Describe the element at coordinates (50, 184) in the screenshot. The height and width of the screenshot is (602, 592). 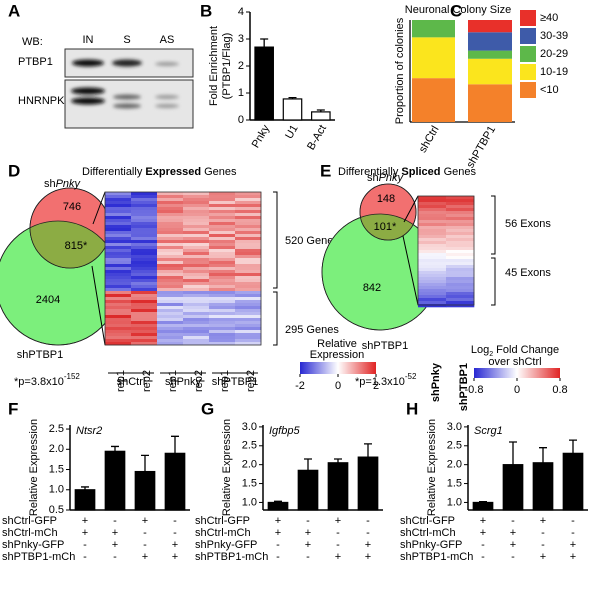
I see `set-a-label-part: sh` at that location.